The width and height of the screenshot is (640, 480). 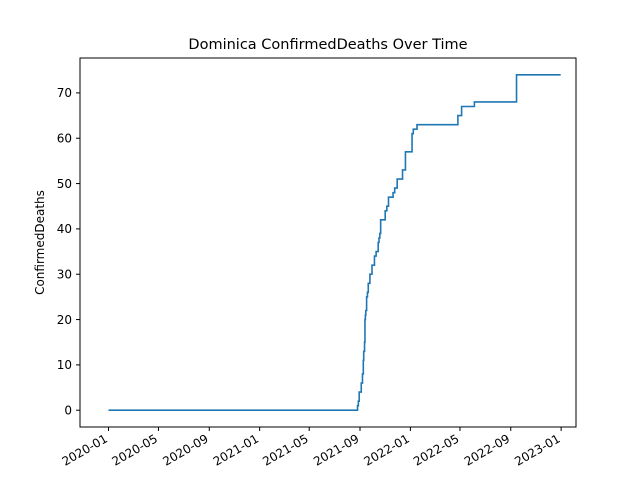 What do you see at coordinates (135, 449) in the screenshot?
I see `x-tick-label: 2020-05` at bounding box center [135, 449].